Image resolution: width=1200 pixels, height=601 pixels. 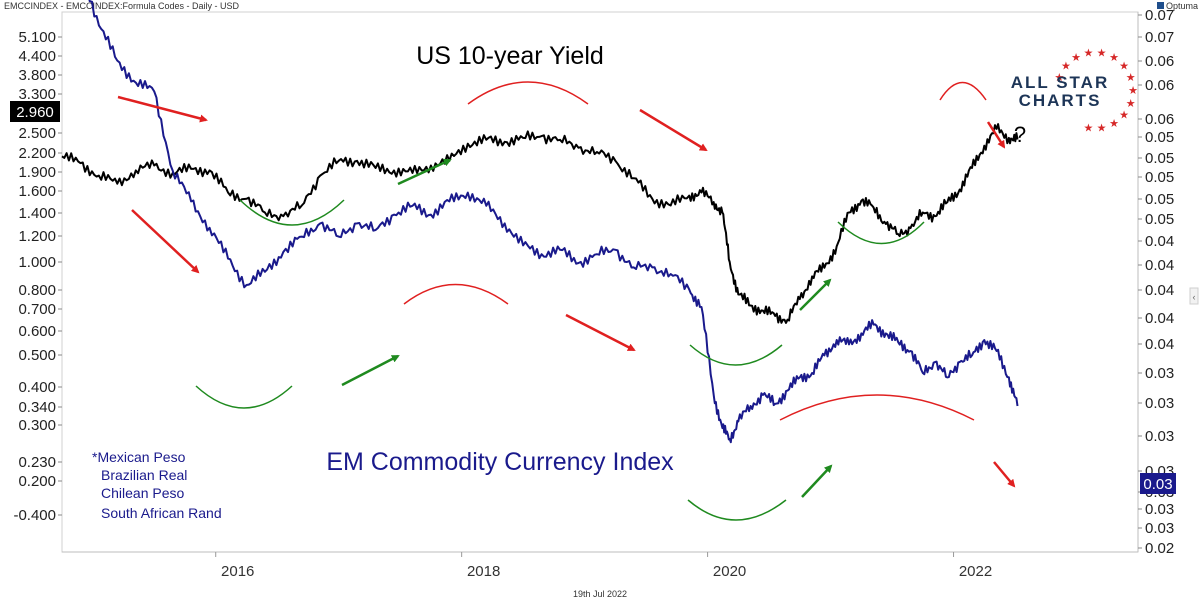 I want to click on left-tick-label: 3.800, so click(x=37, y=75).